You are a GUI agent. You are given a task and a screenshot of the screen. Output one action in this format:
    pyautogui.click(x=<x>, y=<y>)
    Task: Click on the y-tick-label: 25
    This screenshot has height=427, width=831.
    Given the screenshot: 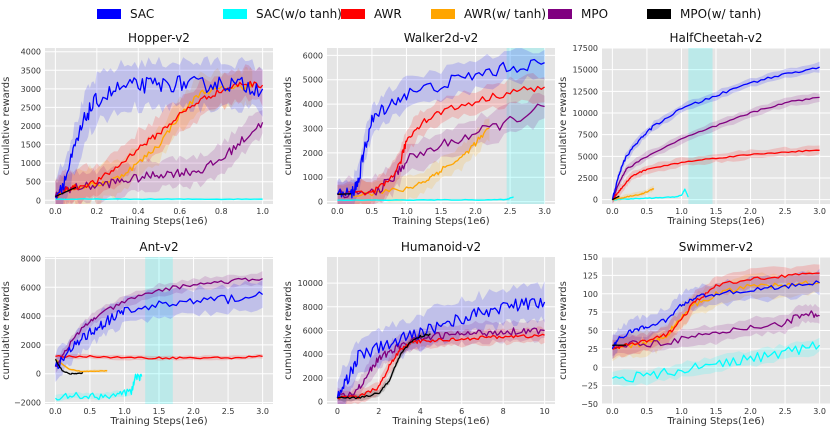 What is the action you would take?
    pyautogui.click(x=593, y=349)
    